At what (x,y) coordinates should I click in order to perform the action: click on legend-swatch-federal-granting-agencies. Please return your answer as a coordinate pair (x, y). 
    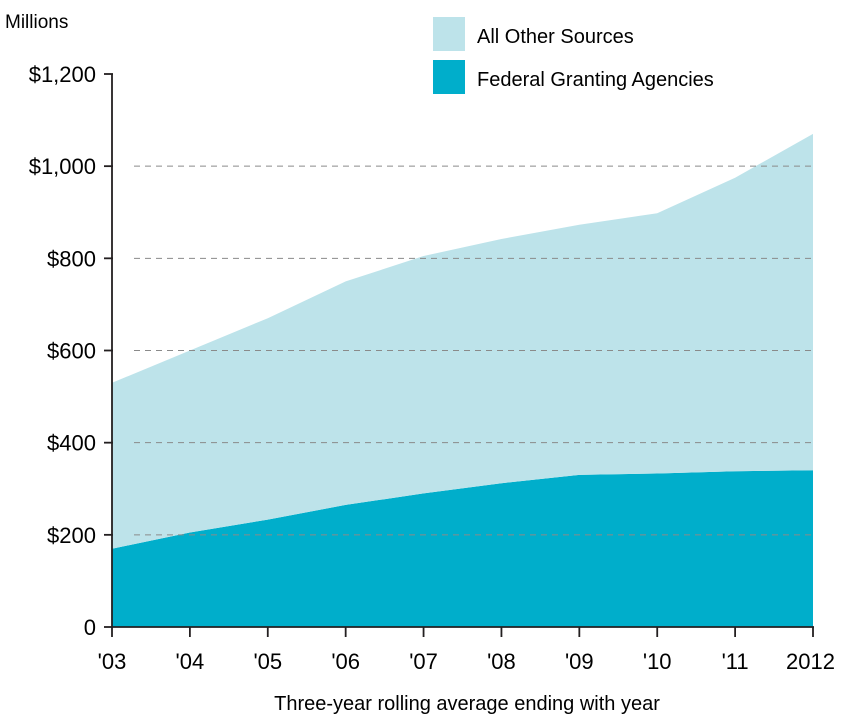
    Looking at the image, I should click on (449, 77).